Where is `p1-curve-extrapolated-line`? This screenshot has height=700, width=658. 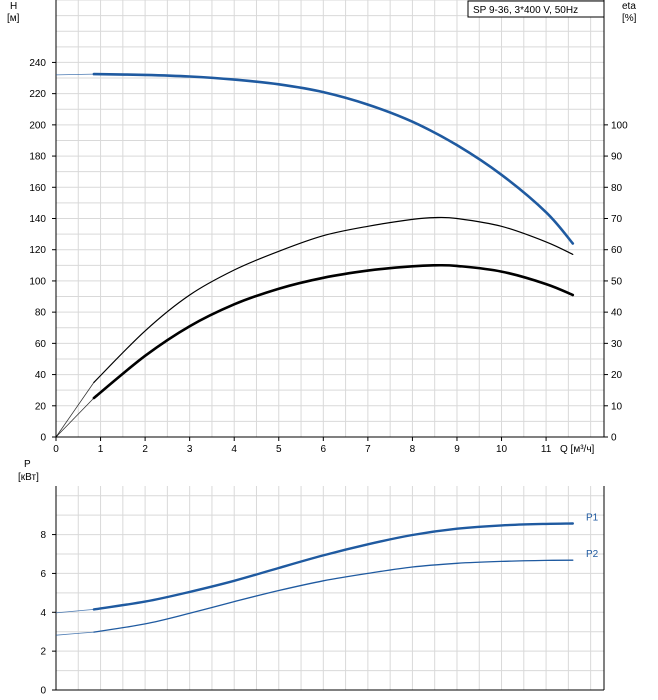
p1-curve-extrapolated-line is located at coordinates (74, 611).